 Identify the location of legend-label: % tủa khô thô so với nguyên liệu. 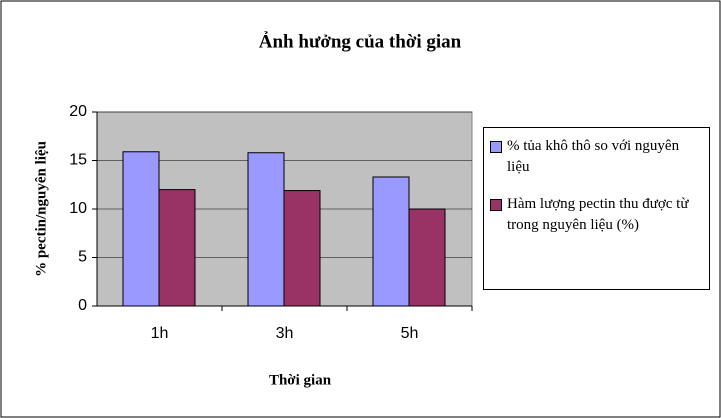
(593, 156).